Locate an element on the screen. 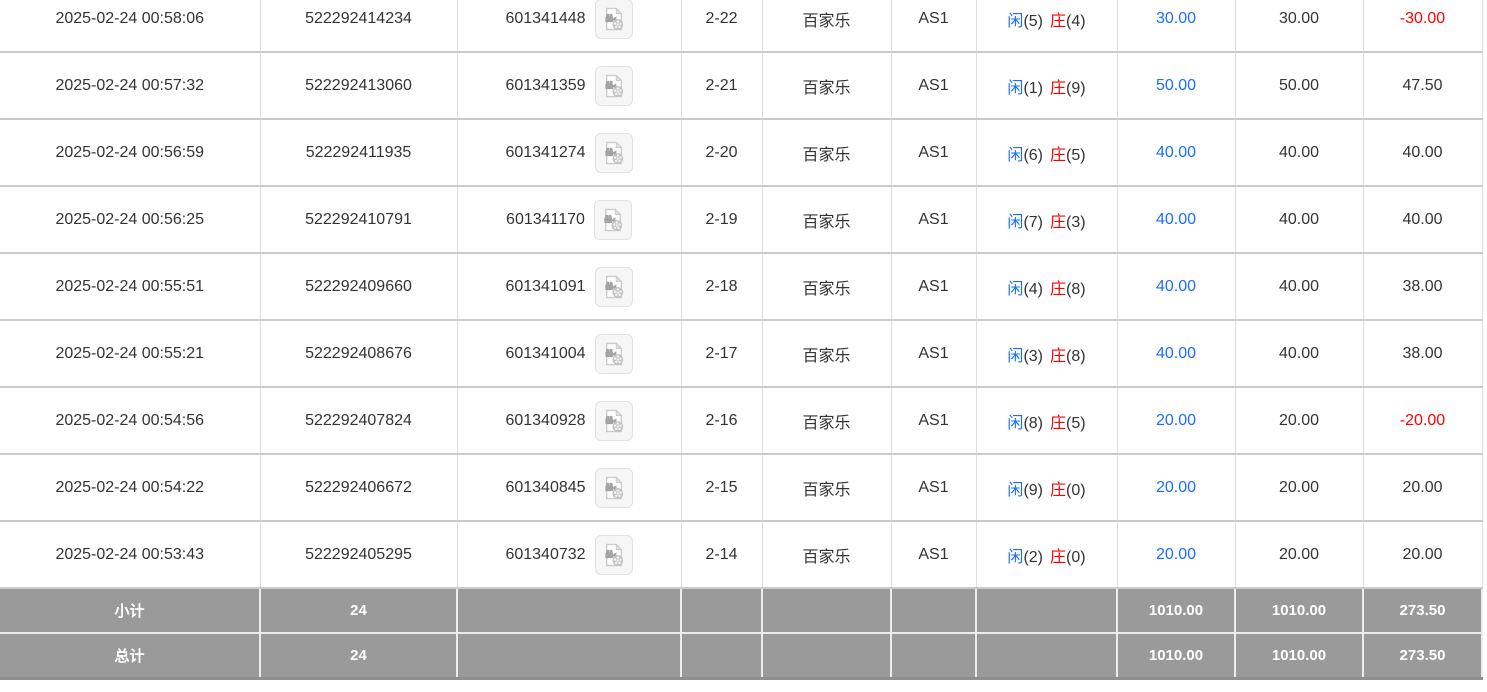 This screenshot has height=692, width=1487. order-number-cell: 522292408676 is located at coordinates (359, 354).